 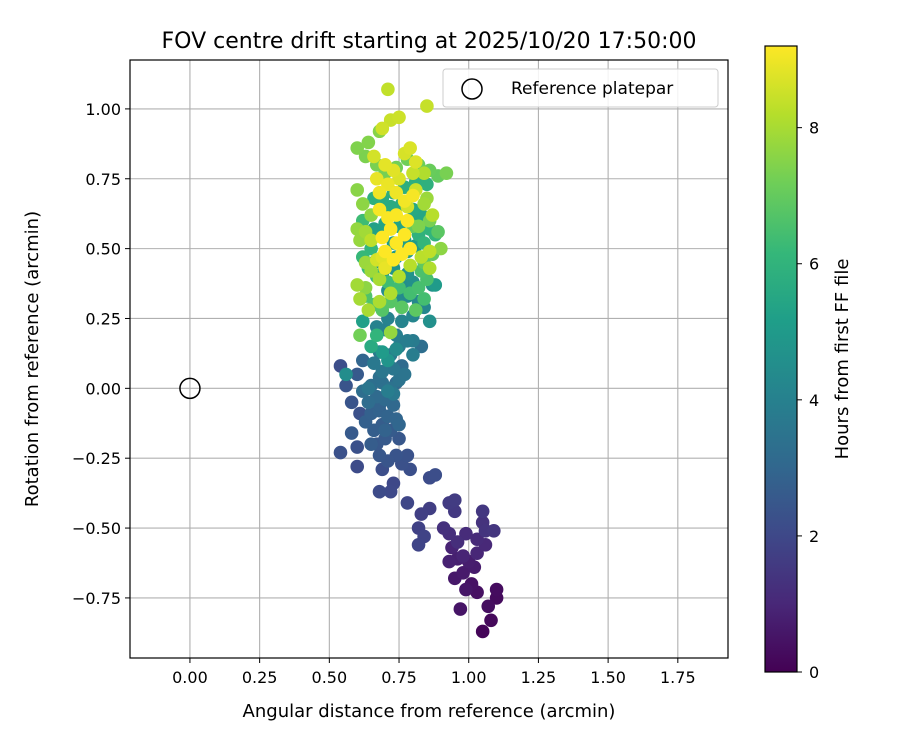 I want to click on colorbar-ticks: 0 2 4 6 8, so click(x=808, y=400).